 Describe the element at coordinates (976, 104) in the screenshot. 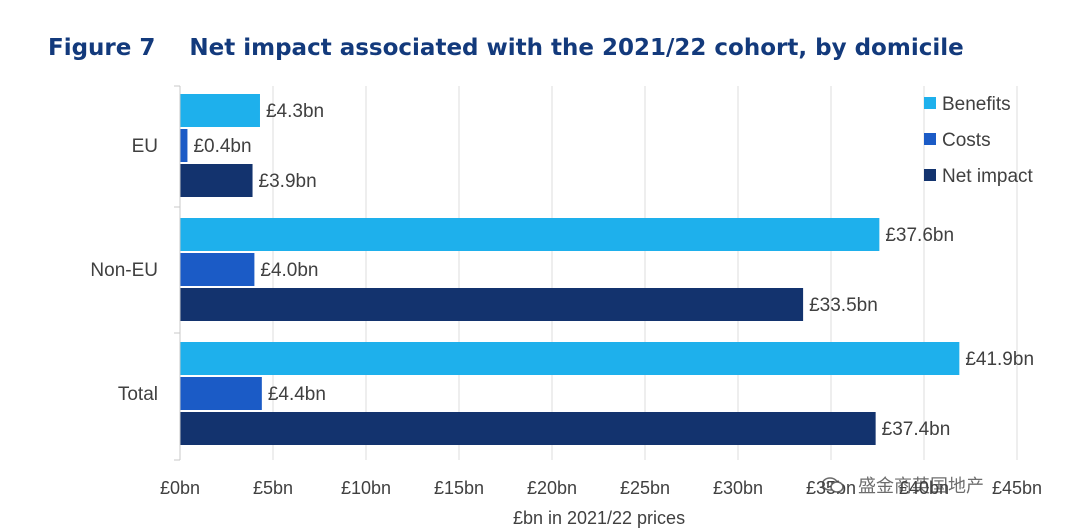

I see `legend-label: Benefits` at that location.